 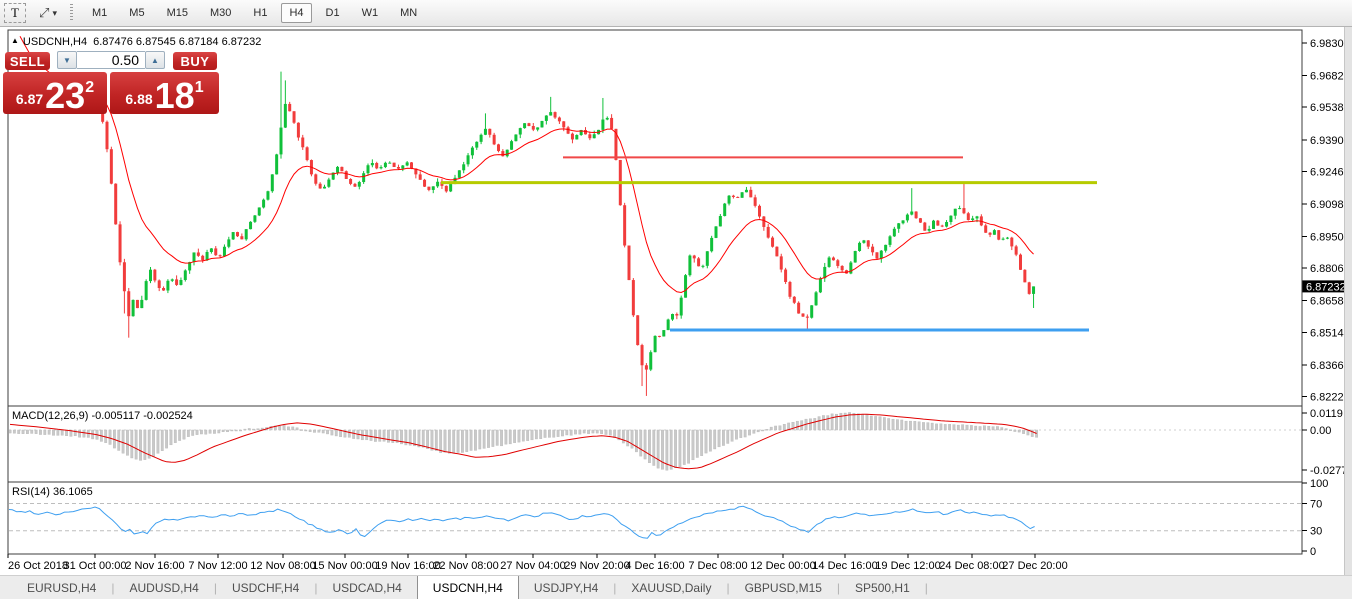 I want to click on timeframe-button-d1: D1, so click(x=332, y=13).